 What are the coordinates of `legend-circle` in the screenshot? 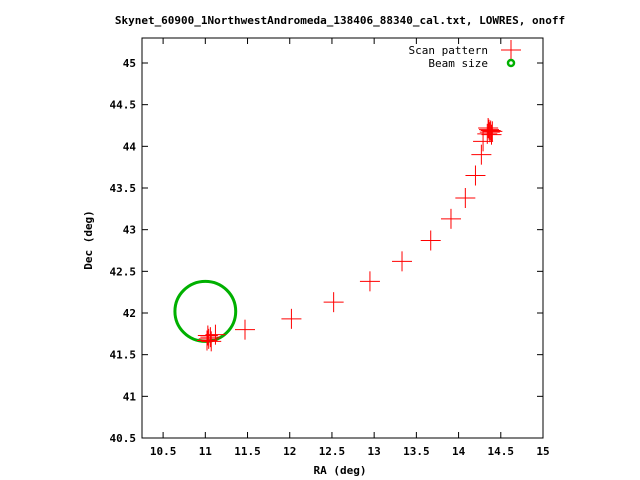 It's located at (511, 63).